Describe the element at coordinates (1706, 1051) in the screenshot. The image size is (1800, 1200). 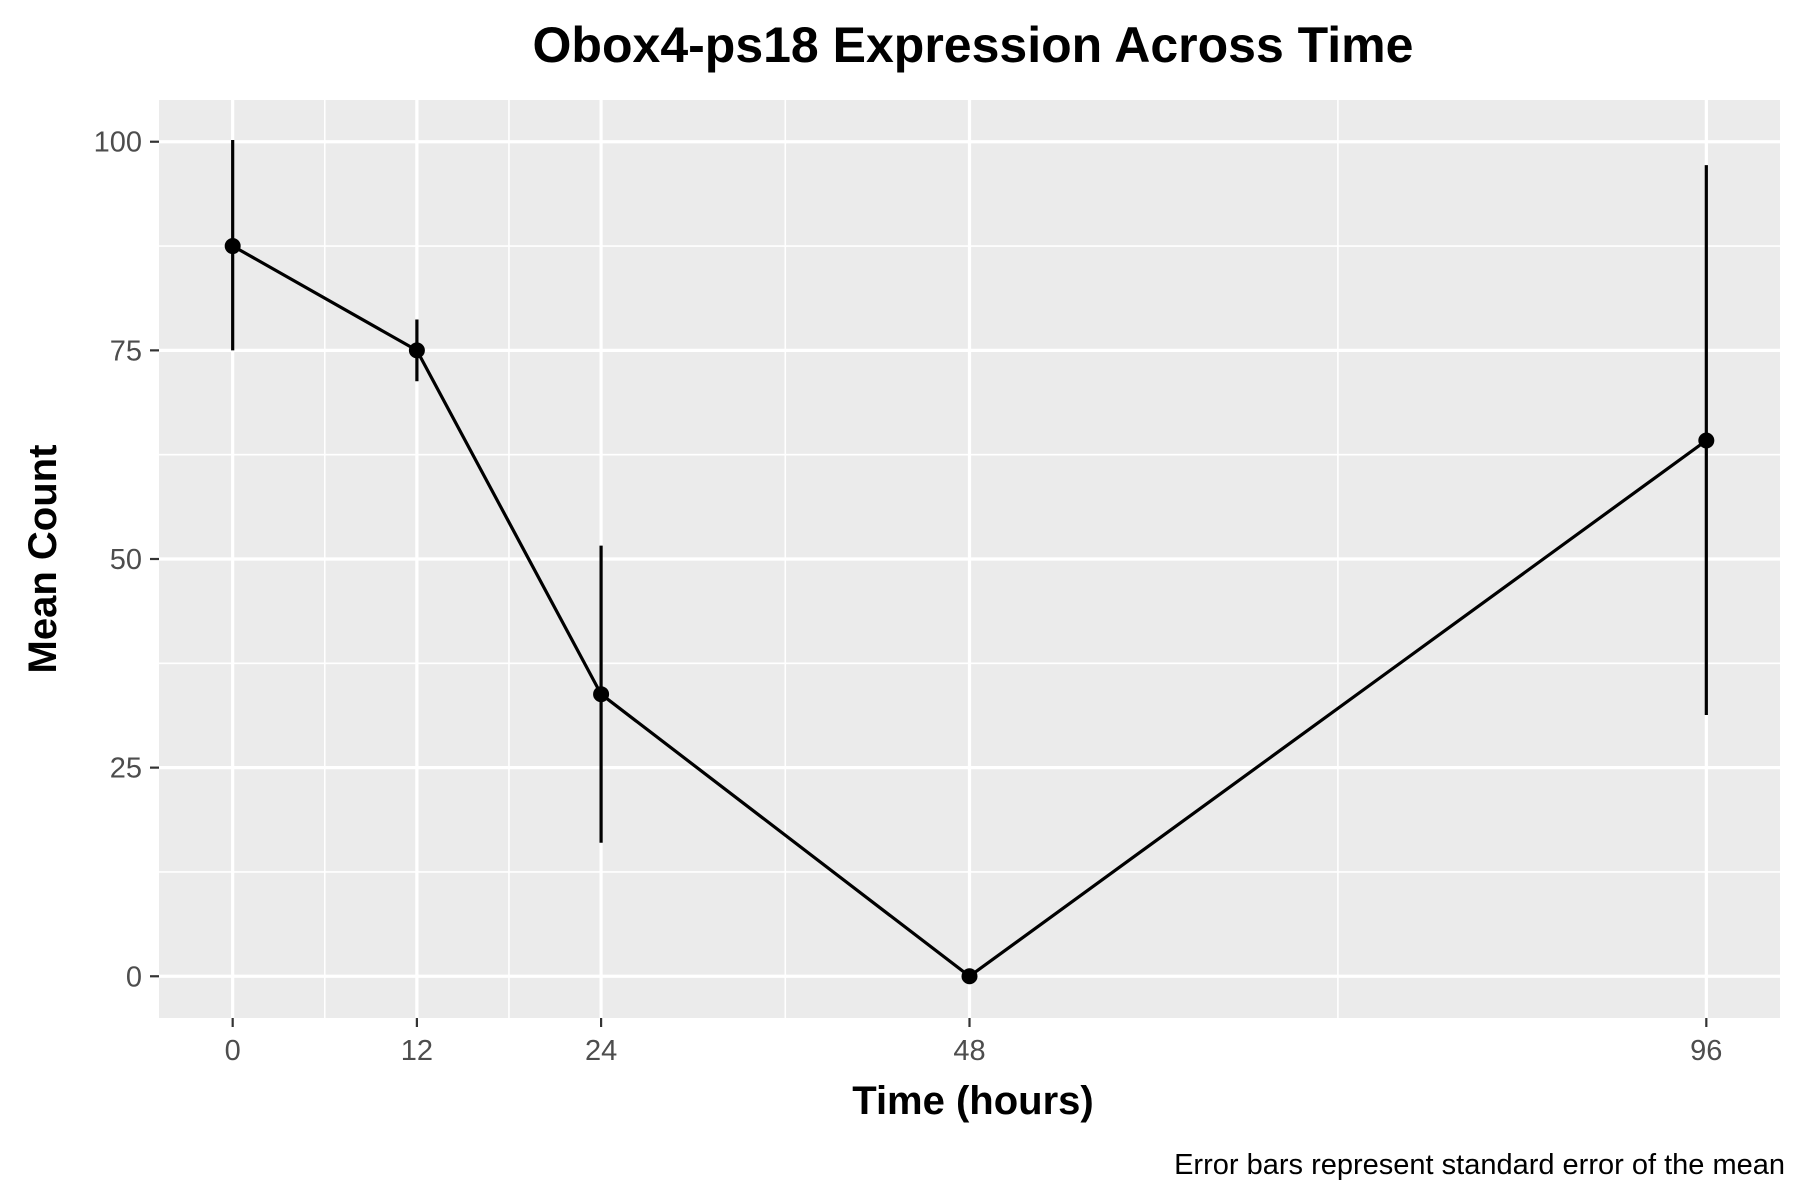
I see `x-tick-label: 96` at that location.